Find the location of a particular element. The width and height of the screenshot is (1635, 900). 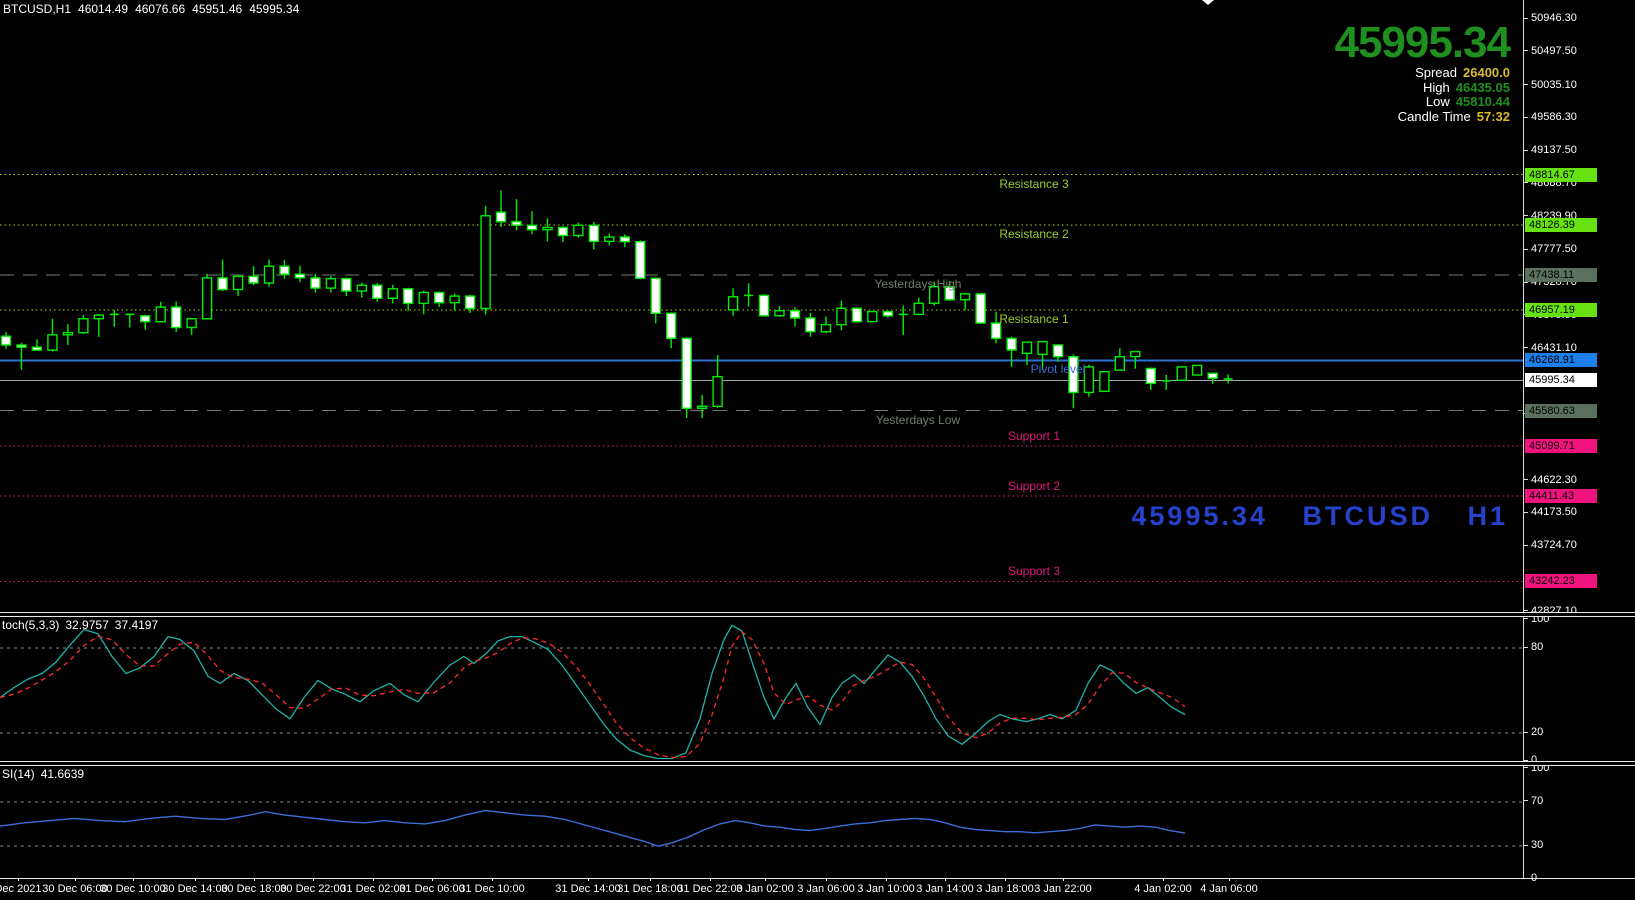

stochastic-d-value: 37.4197 is located at coordinates (136, 625).